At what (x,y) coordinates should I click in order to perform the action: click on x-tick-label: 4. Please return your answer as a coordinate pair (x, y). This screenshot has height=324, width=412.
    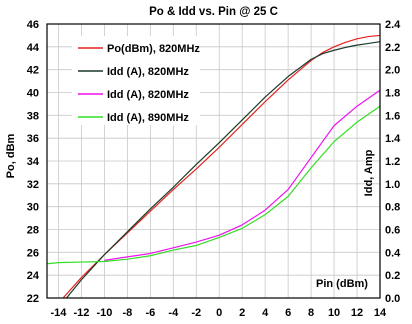
    Looking at the image, I should click on (265, 313).